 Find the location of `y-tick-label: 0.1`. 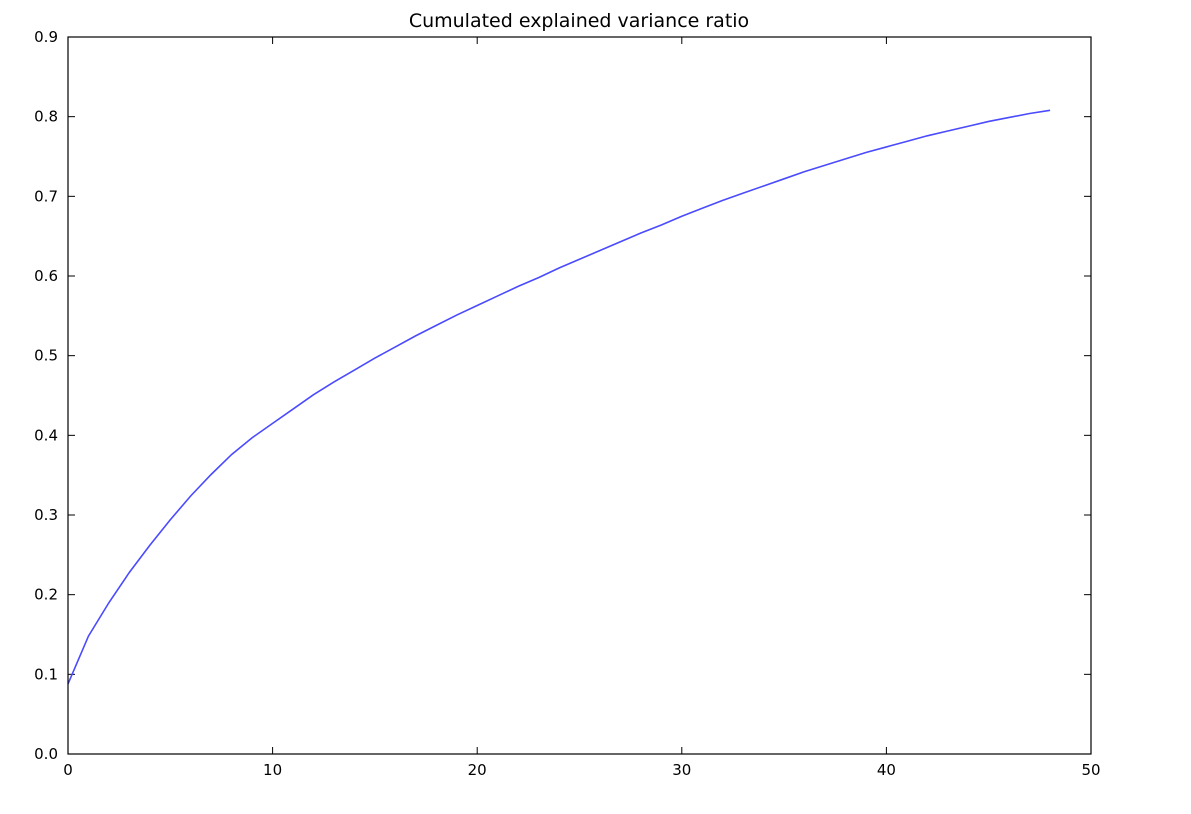

y-tick-label: 0.1 is located at coordinates (46, 674).